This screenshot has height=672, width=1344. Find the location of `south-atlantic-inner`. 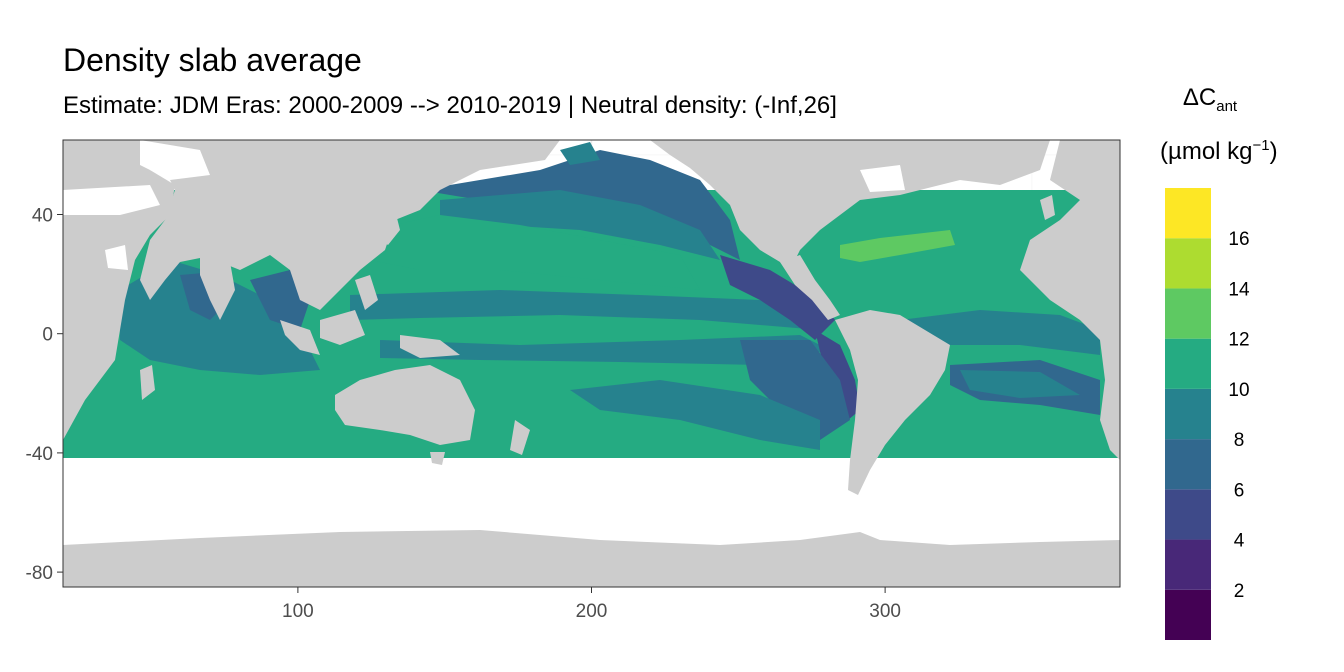

south-atlantic-inner is located at coordinates (1020, 384).